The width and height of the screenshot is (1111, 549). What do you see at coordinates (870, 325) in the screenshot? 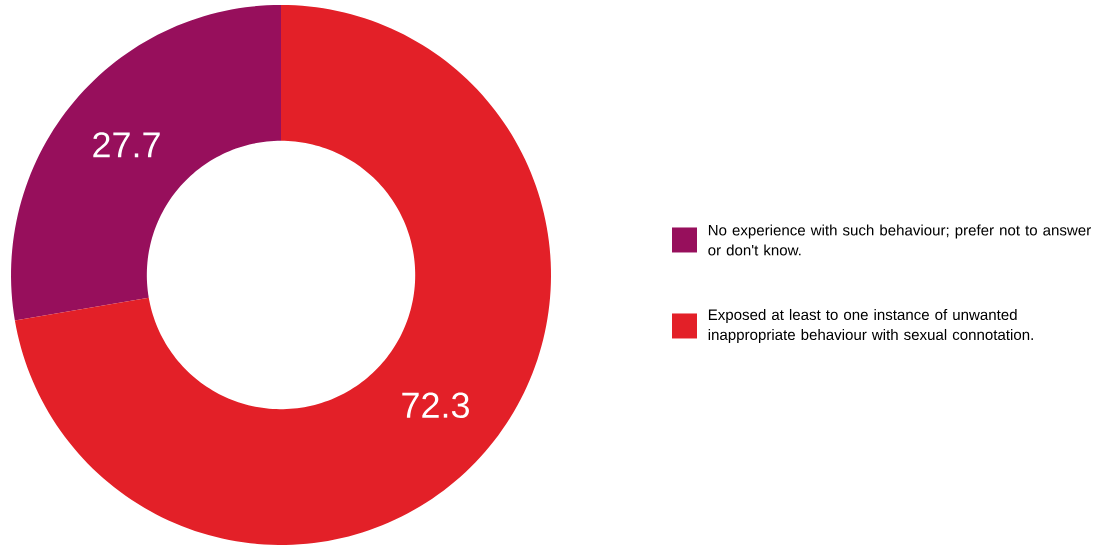
I see `legend-label: Exposed at least to one instance of unwanted inappropriate behaviour with sexual connotation.` at bounding box center [870, 325].